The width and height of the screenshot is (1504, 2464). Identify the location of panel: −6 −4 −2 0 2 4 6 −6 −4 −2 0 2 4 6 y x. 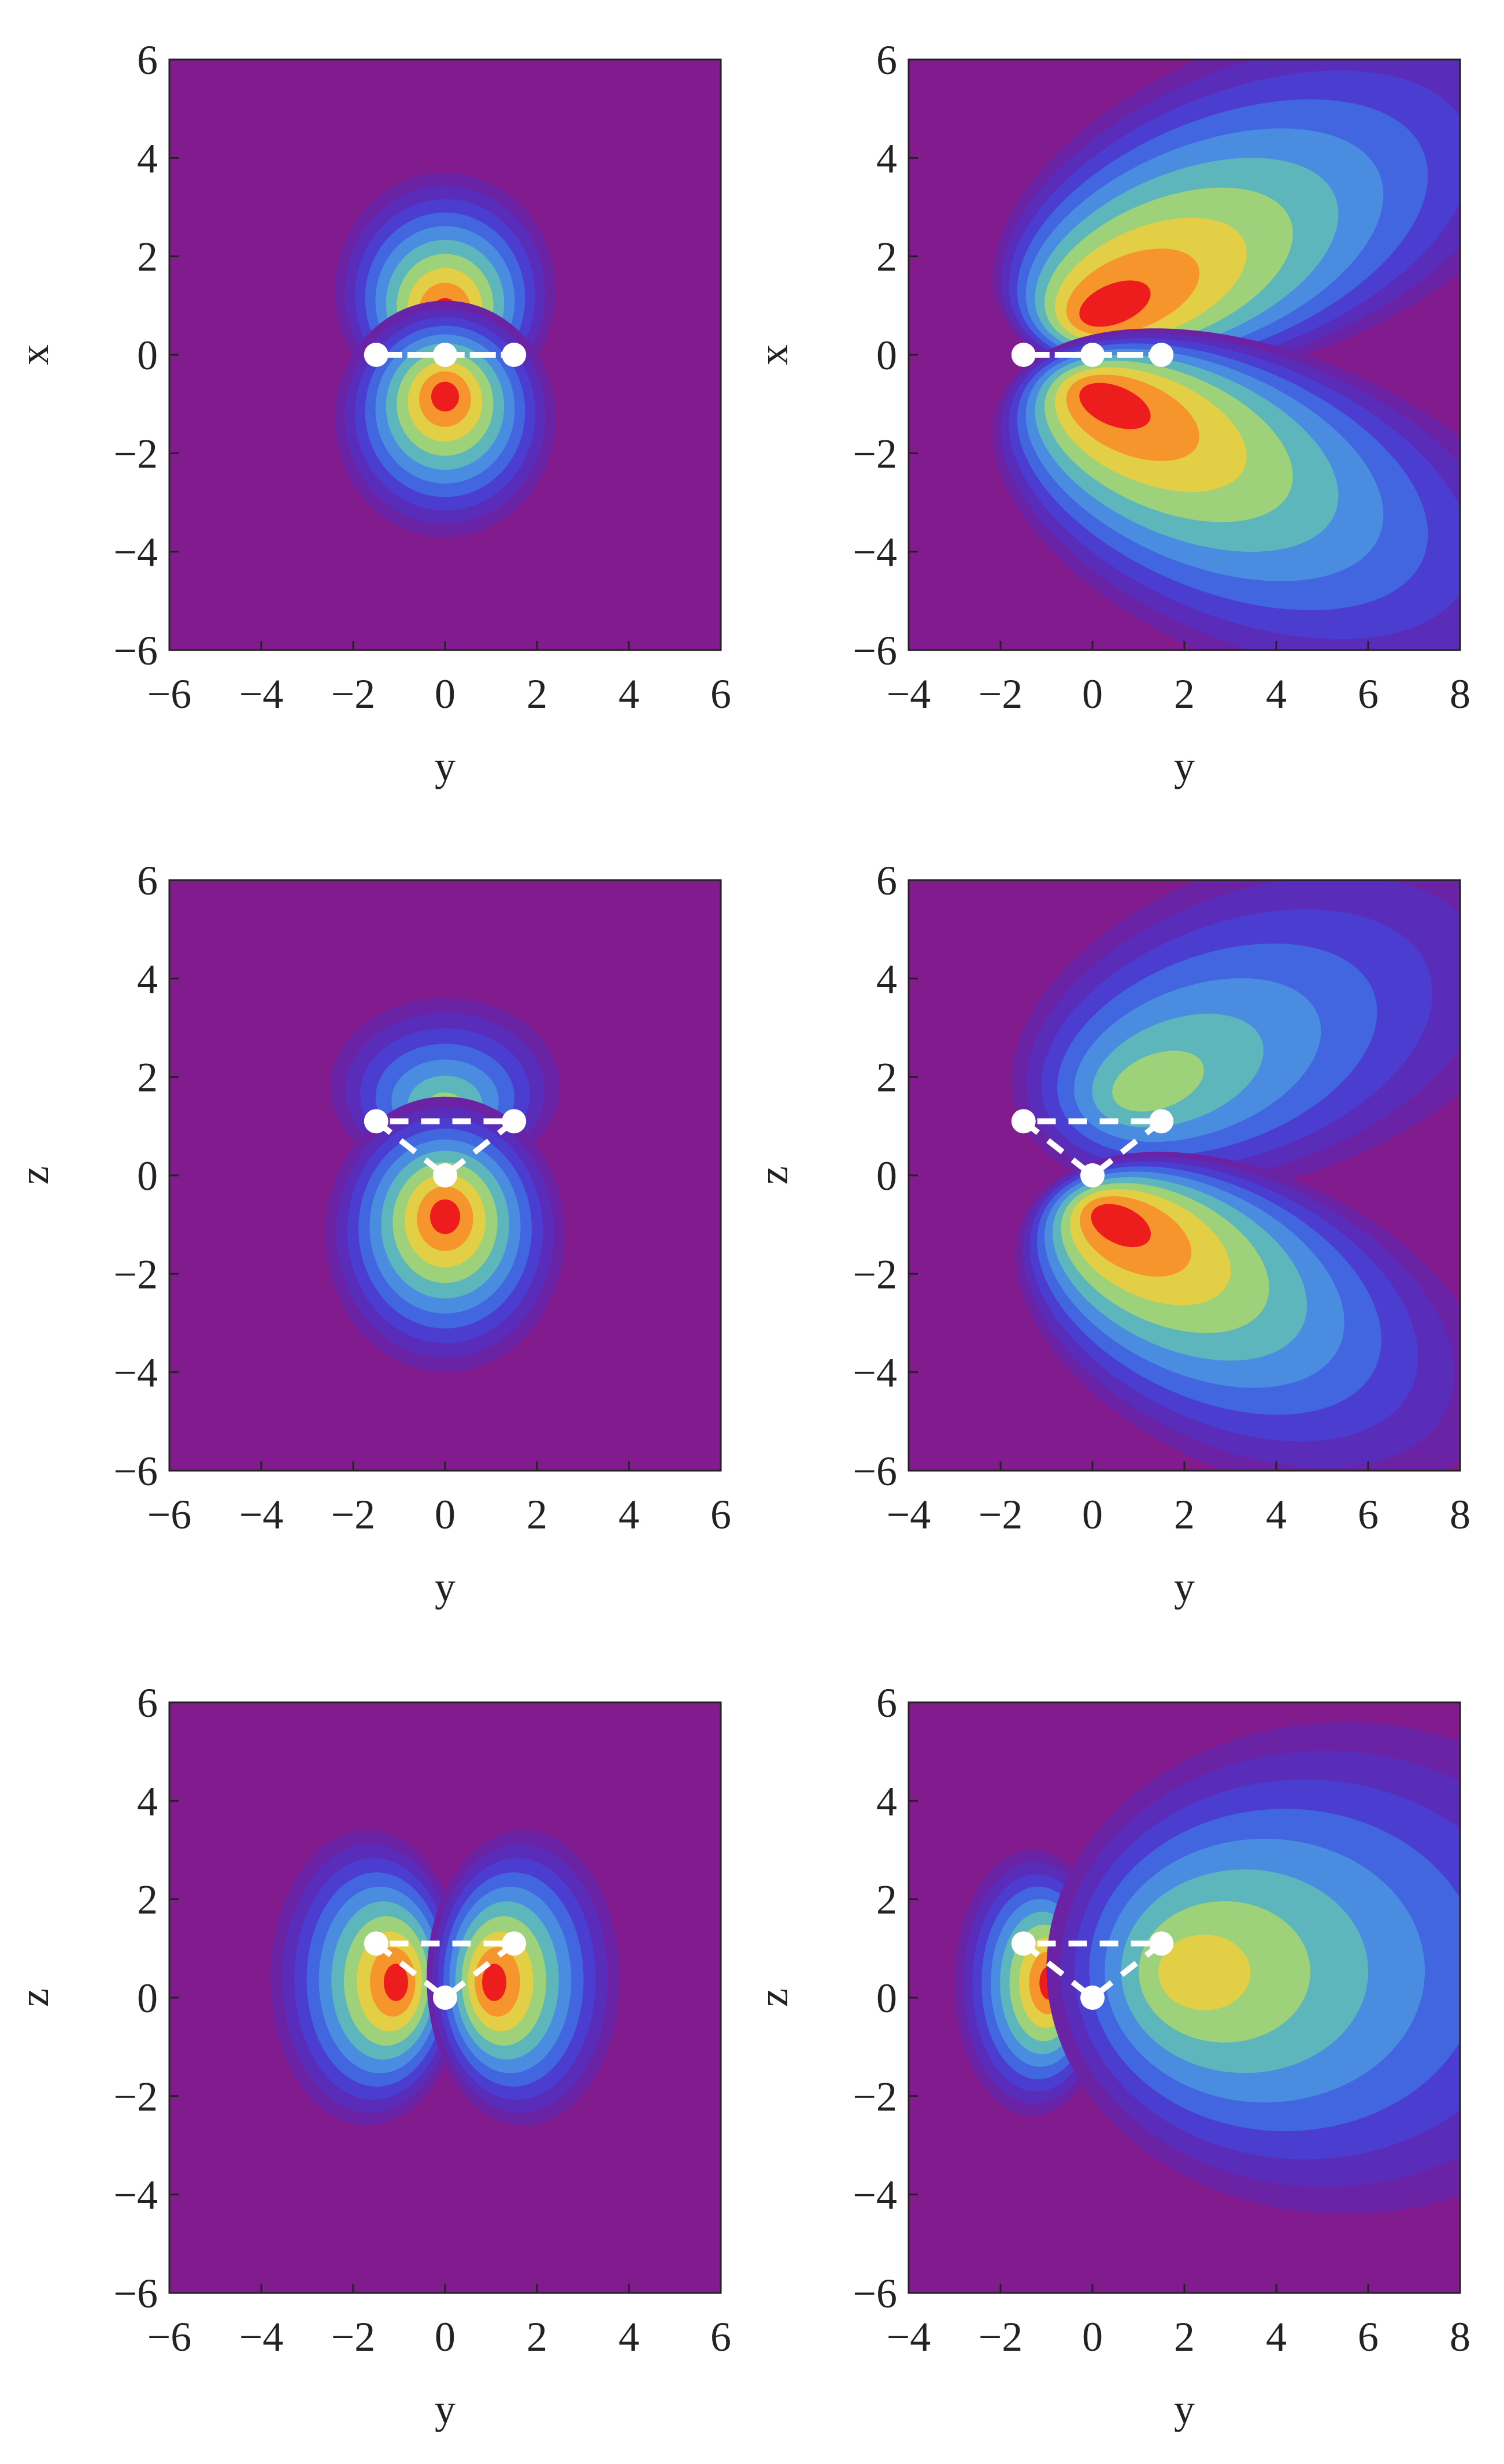
(371, 413).